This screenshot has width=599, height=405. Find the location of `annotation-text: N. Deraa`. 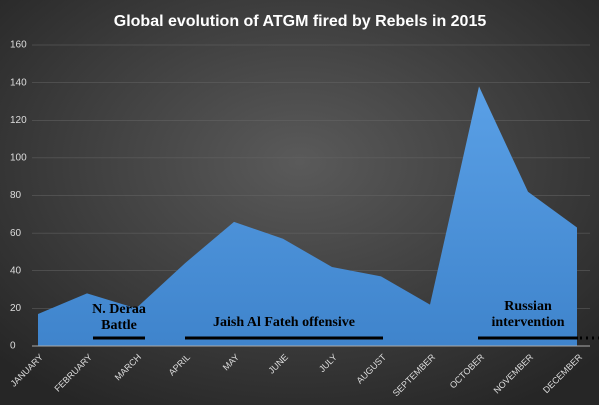

annotation-text: N. Deraa is located at coordinates (119, 309).